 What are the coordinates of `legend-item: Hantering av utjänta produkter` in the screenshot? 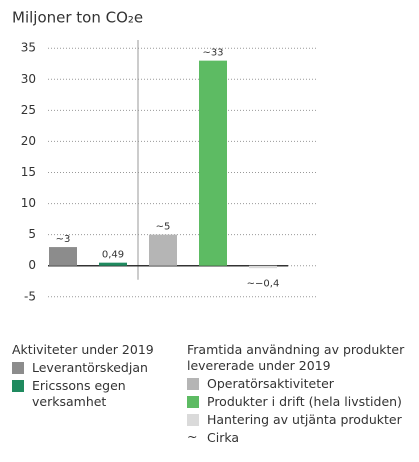 It's located at (303, 420).